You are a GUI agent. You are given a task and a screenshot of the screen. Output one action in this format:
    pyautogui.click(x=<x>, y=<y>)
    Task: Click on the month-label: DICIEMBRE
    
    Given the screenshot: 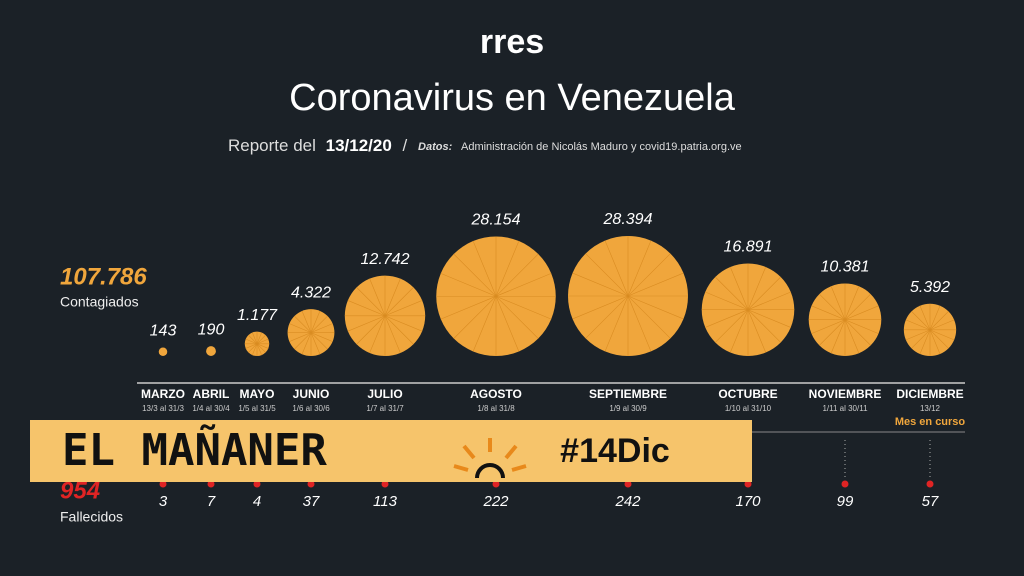 What is the action you would take?
    pyautogui.click(x=929, y=394)
    